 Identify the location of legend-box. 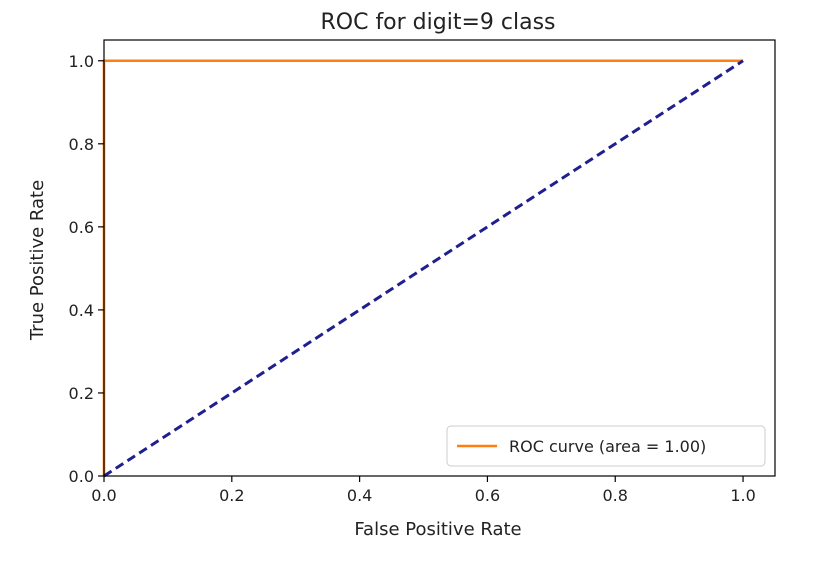
(606, 446).